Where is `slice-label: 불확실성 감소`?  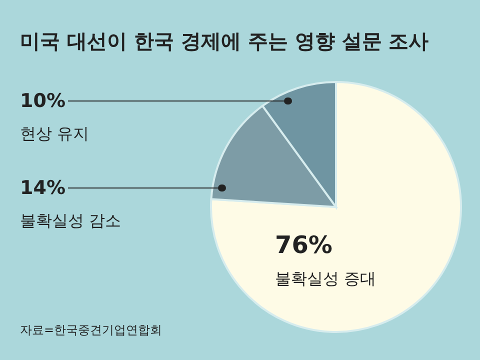 slice-label: 불확실성 감소 is located at coordinates (71, 220).